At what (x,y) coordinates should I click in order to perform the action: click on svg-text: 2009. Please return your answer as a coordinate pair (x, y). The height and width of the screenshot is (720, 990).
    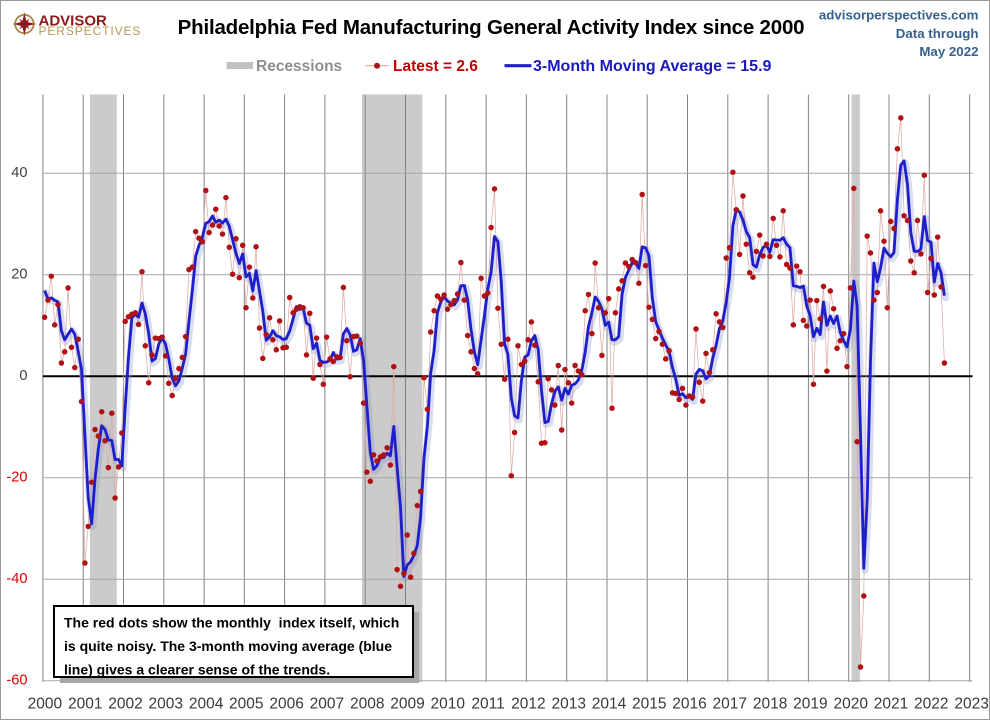
    Looking at the image, I should click on (407, 704).